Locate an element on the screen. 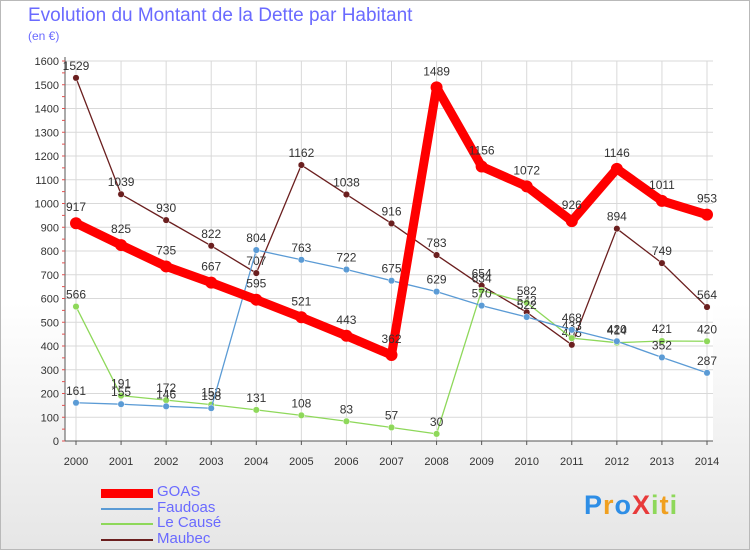  data-label: 1162 is located at coordinates (301, 153).